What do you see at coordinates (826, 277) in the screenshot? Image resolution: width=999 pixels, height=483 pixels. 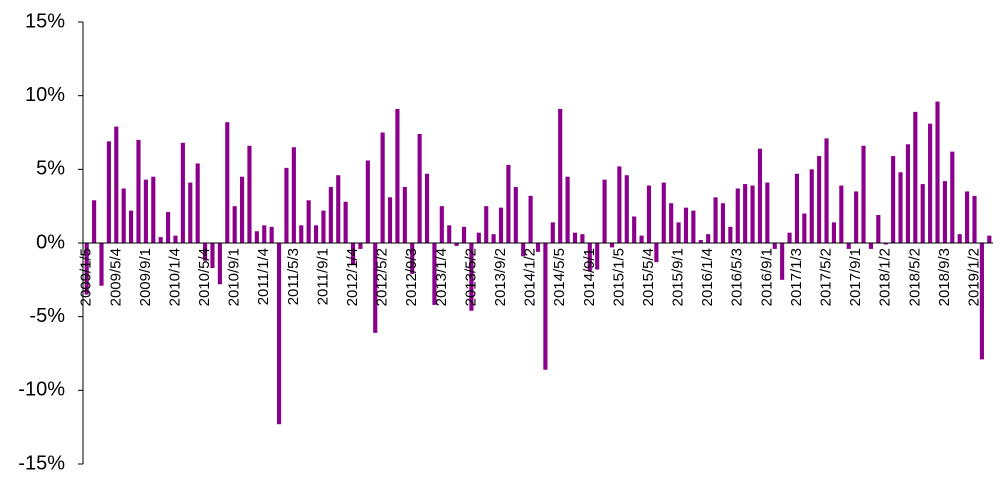 I see `x-tick-label: 2017/5/2` at bounding box center [826, 277].